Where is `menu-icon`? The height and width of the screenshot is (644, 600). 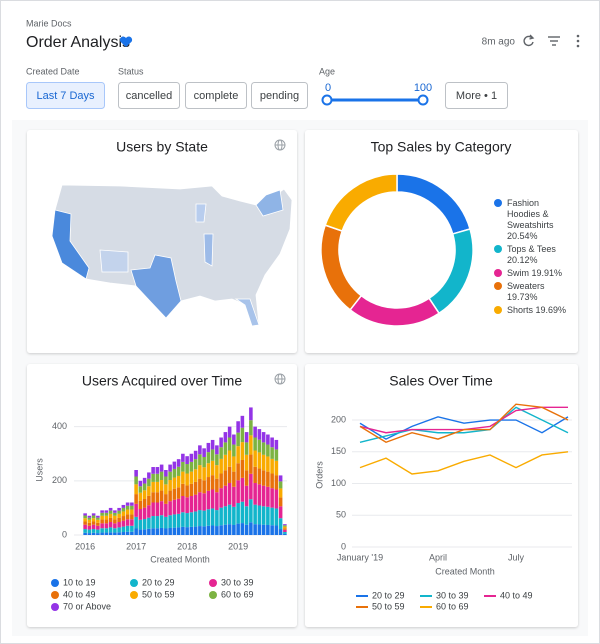
menu-icon is located at coordinates (578, 41).